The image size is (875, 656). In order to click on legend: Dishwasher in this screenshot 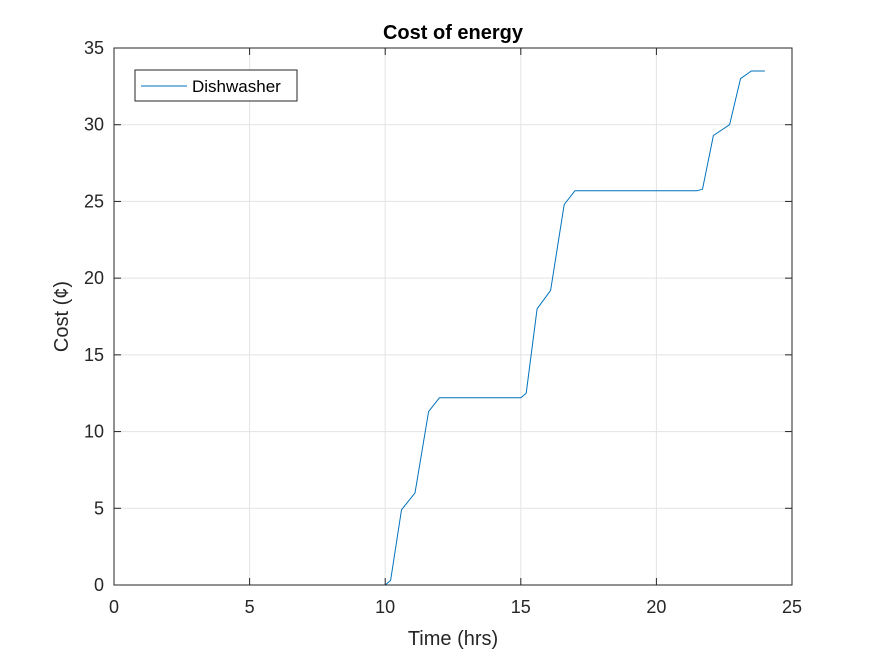, I will do `click(216, 85)`.